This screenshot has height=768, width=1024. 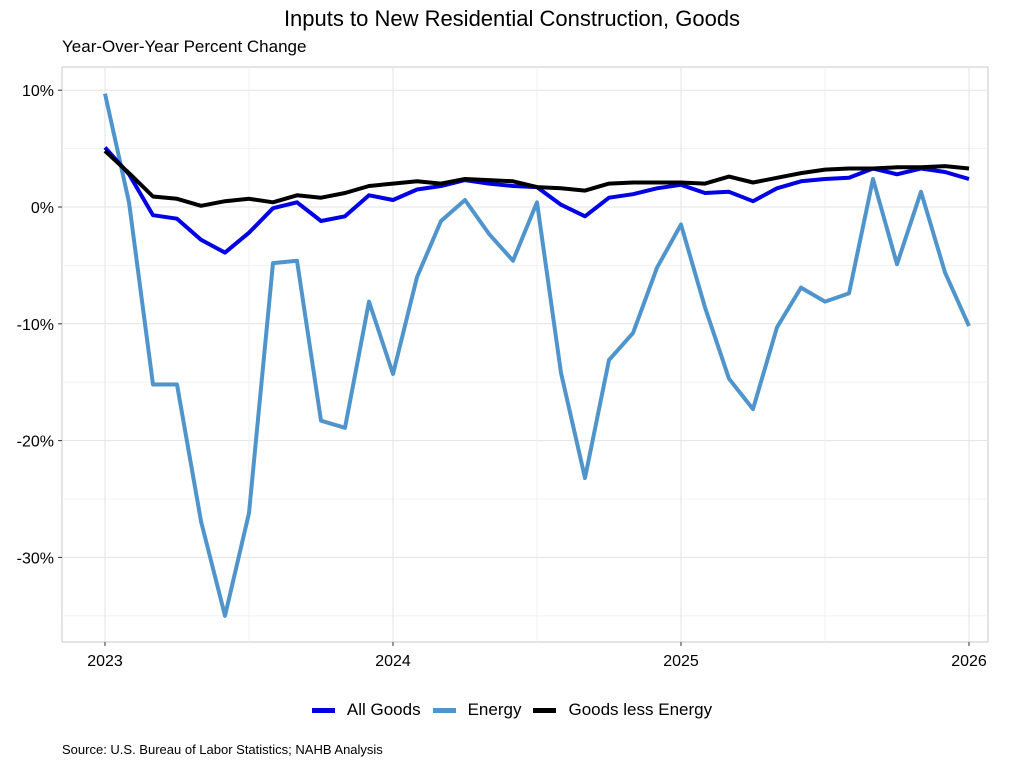 What do you see at coordinates (681, 661) in the screenshot?
I see `x-tick-label: 2025` at bounding box center [681, 661].